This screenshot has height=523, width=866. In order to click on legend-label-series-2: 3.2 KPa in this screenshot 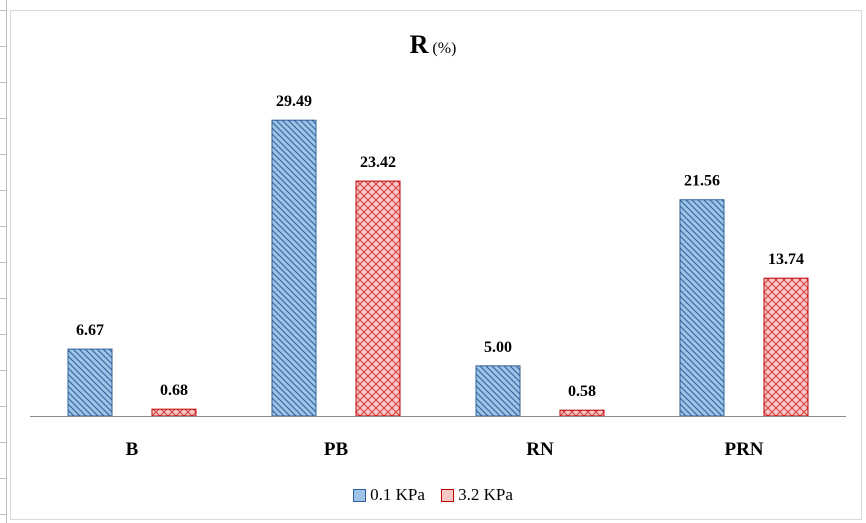, I will do `click(485, 494)`.